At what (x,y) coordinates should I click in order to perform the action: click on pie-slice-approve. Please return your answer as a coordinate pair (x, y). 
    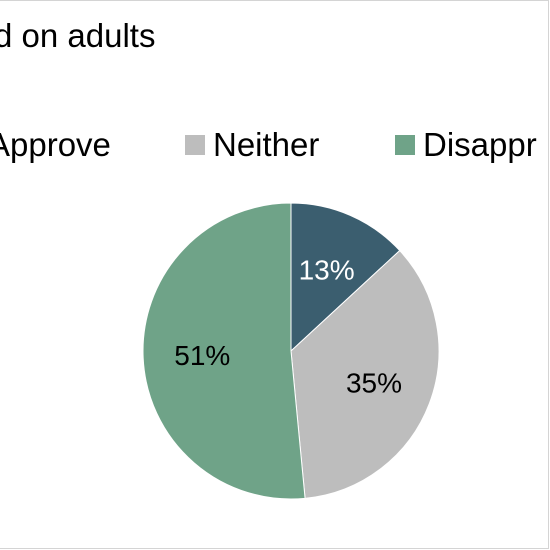
    Looking at the image, I should click on (345, 277).